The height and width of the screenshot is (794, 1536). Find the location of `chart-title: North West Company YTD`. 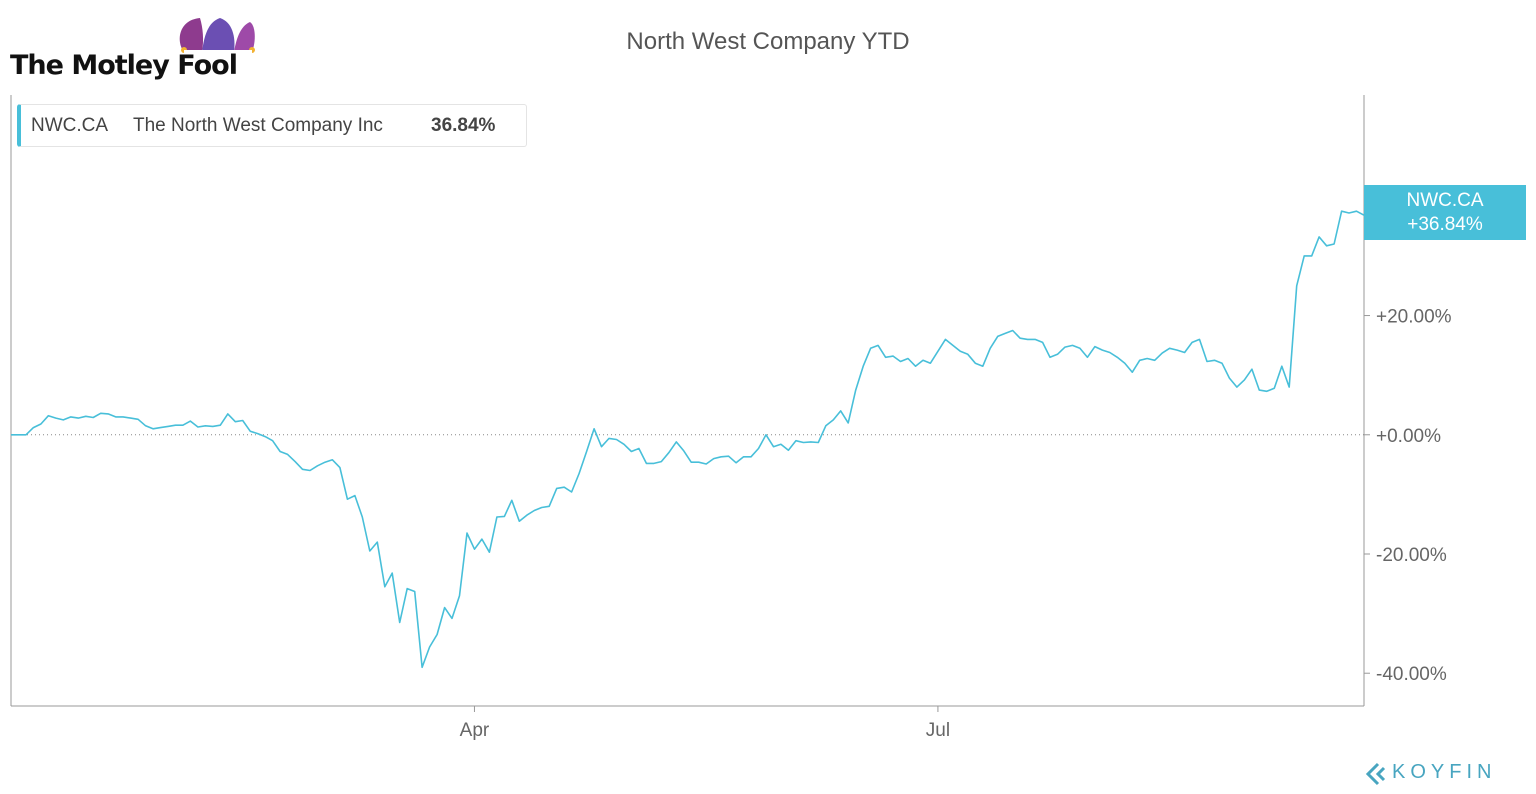

chart-title: North West Company YTD is located at coordinates (768, 41).